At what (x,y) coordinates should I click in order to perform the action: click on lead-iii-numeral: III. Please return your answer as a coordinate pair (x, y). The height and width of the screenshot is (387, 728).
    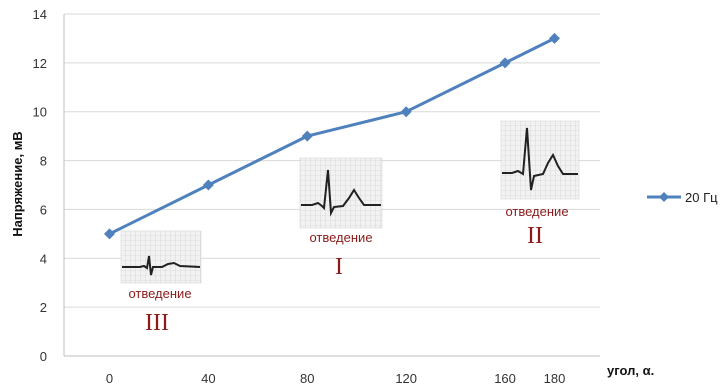
    Looking at the image, I should click on (157, 323).